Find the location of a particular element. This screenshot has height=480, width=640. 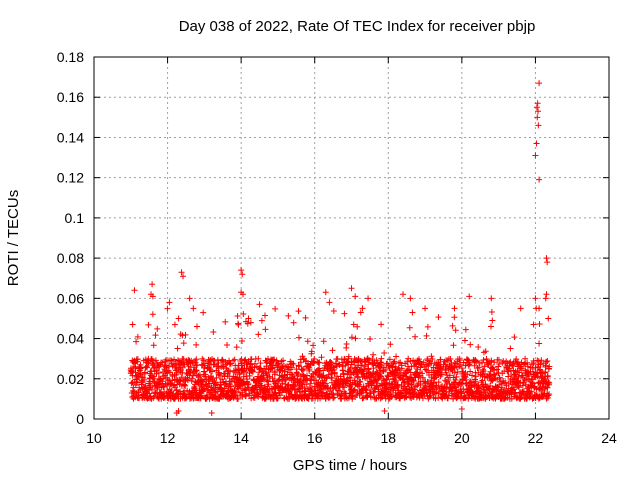

y-tick-label: 0 is located at coordinates (80, 419).